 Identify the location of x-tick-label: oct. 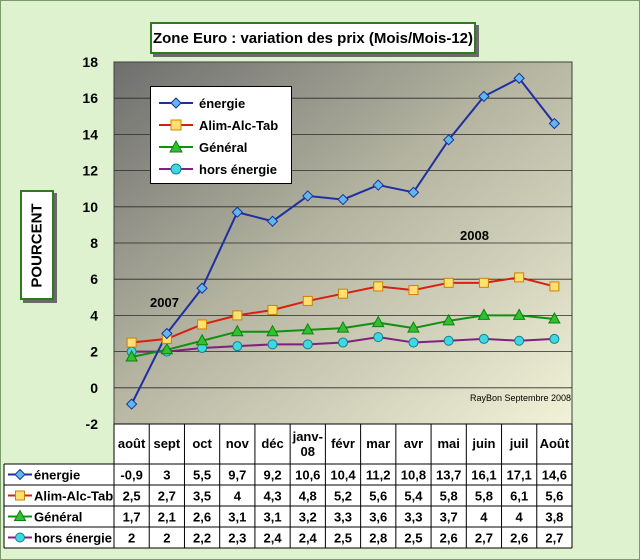
(202, 443).